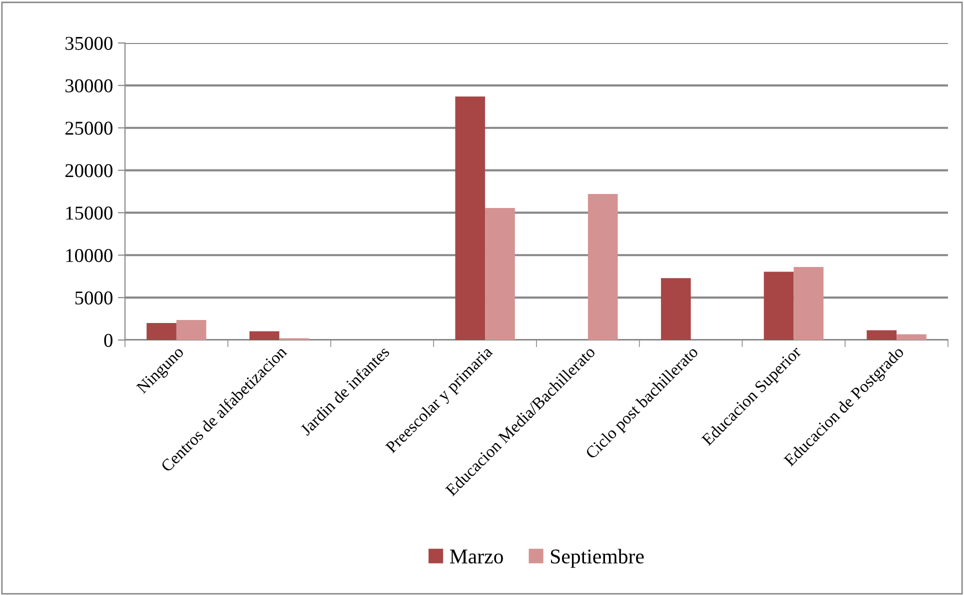  Describe the element at coordinates (93, 298) in the screenshot. I see `y-tick-label: 5000` at that location.